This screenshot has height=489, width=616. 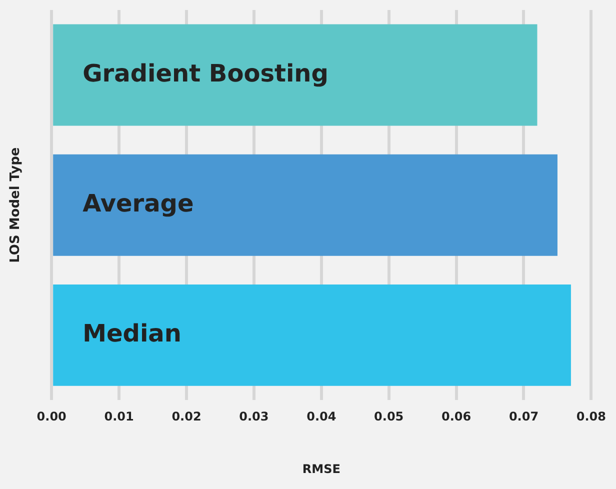 I want to click on x-tick-label: 0.02, so click(x=187, y=417).